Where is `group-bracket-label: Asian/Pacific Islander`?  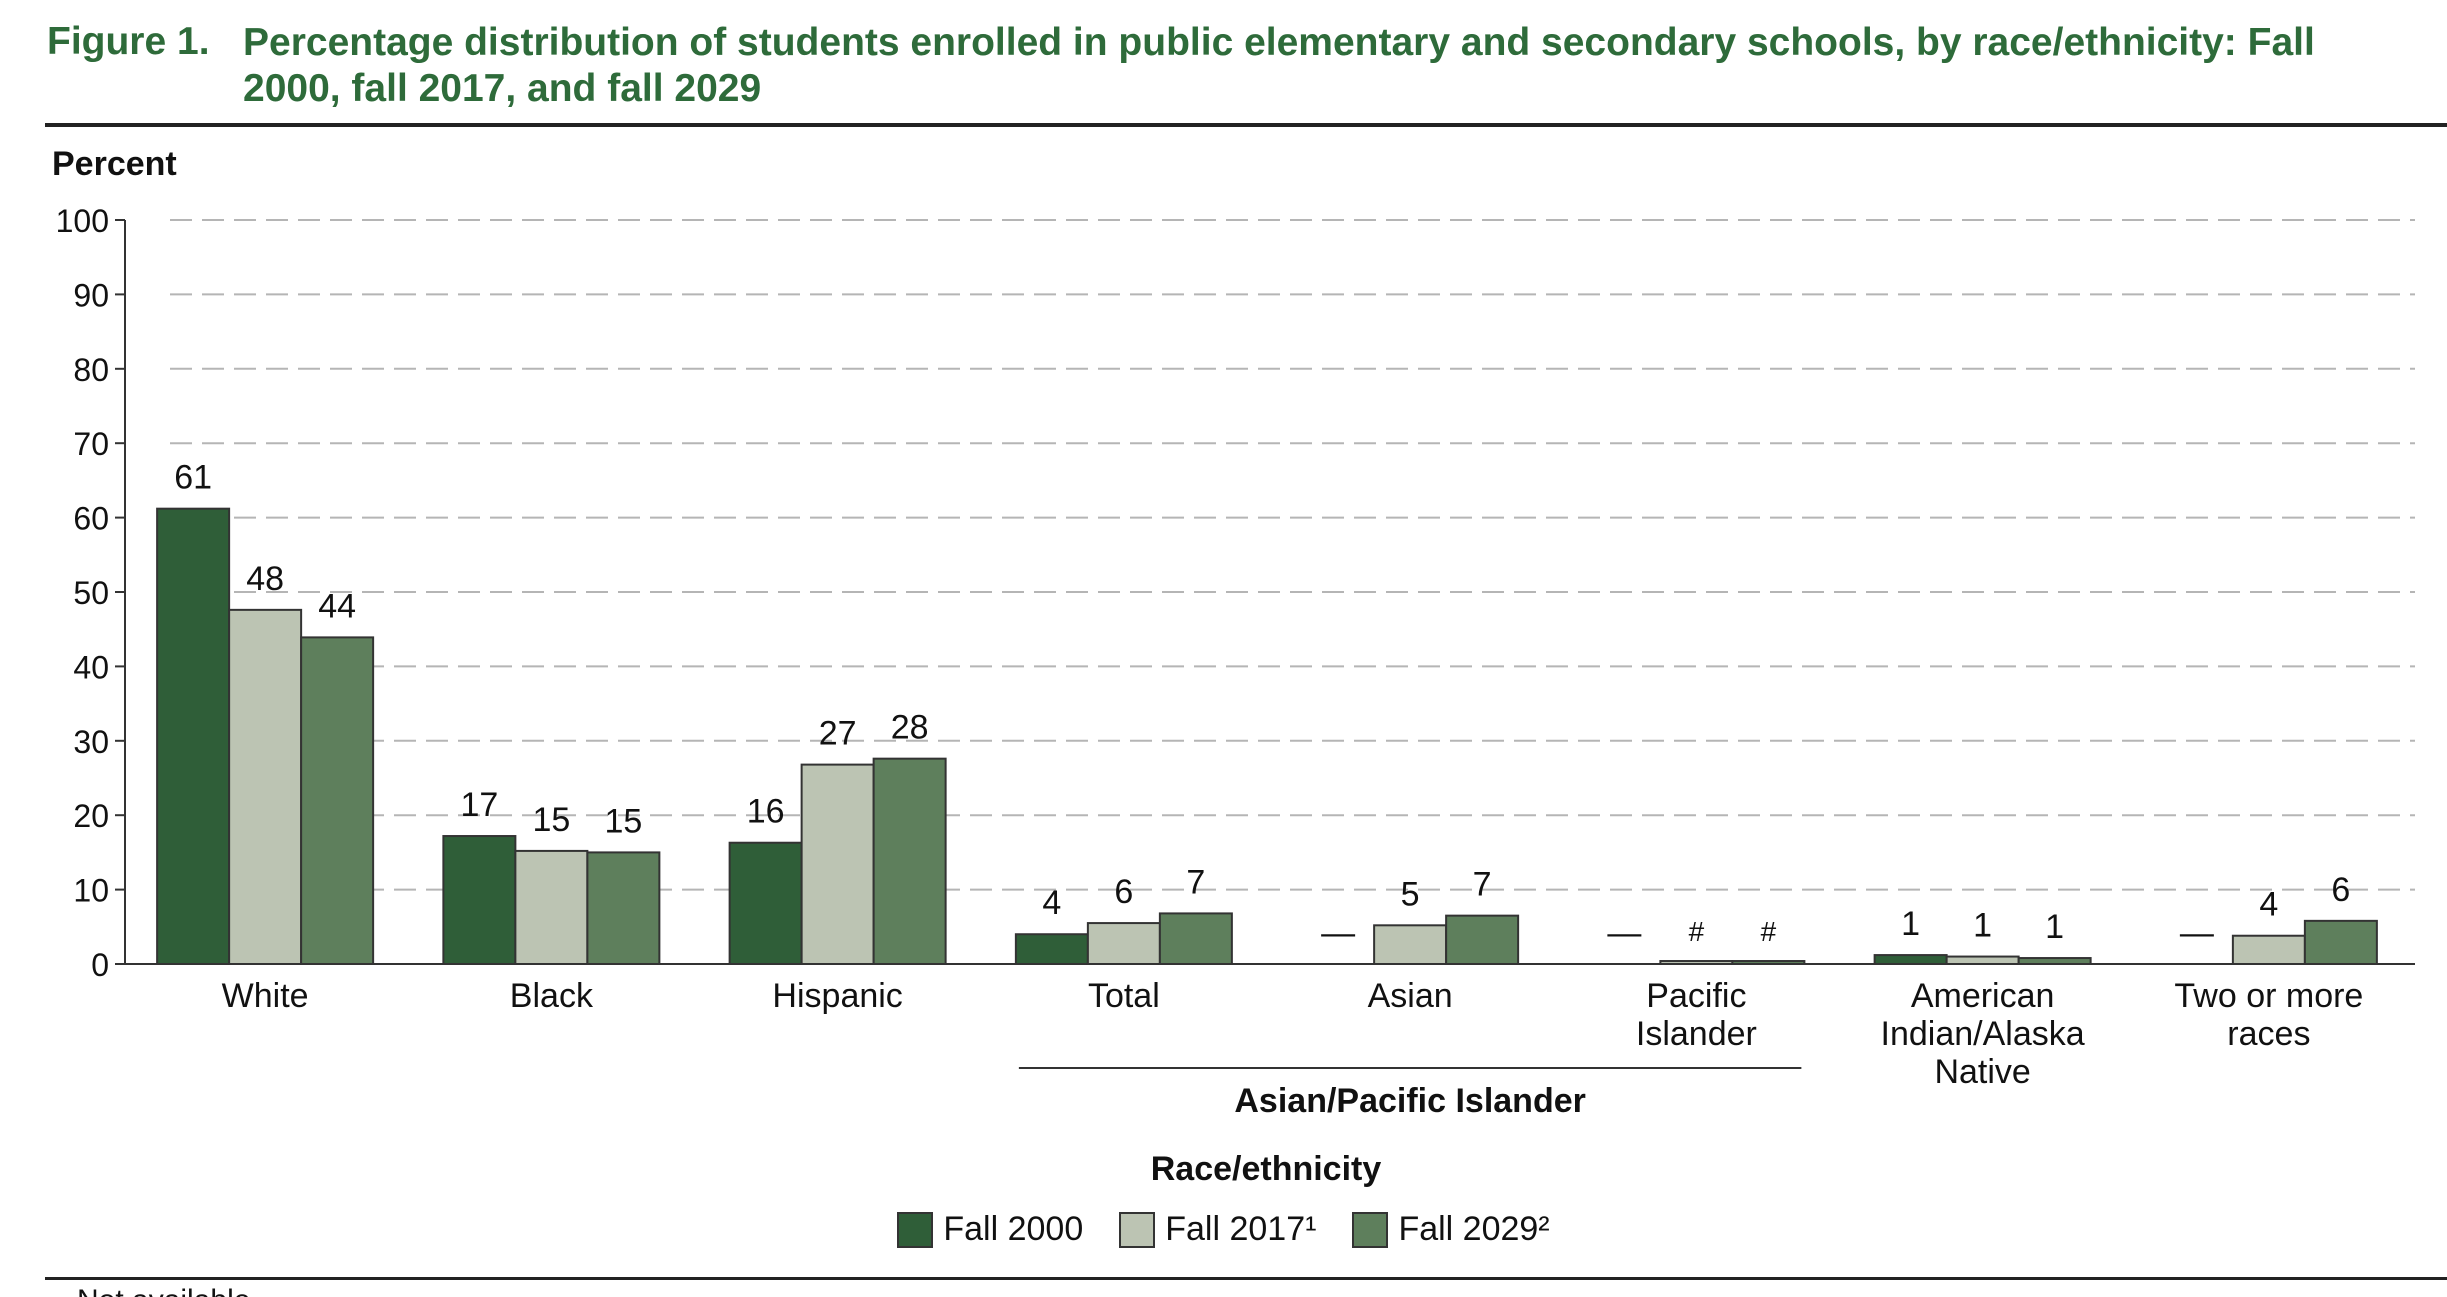
group-bracket-label: Asian/Pacific Islander is located at coordinates (1410, 1101).